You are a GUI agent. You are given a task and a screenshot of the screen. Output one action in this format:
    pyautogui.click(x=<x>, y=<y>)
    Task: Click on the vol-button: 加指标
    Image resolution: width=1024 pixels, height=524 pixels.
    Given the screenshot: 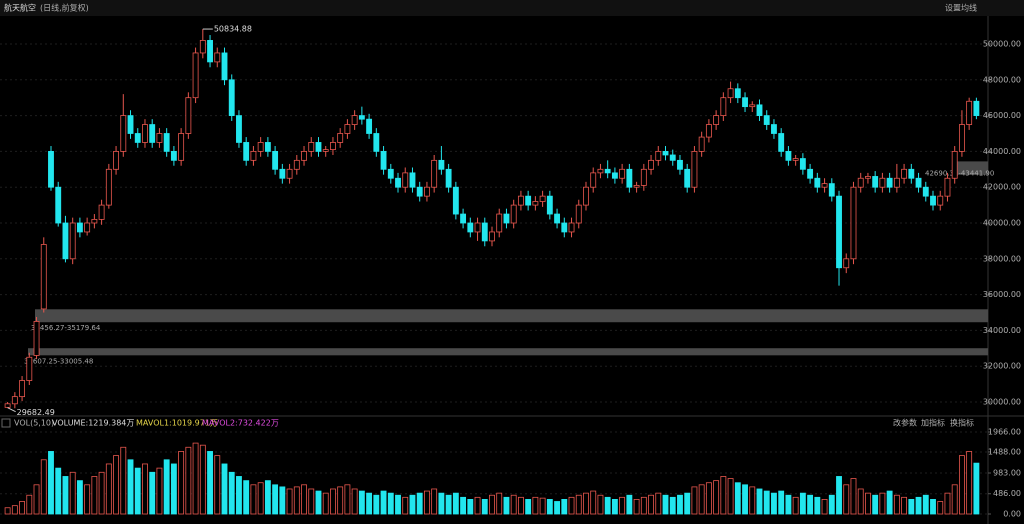 What is the action you would take?
    pyautogui.click(x=933, y=423)
    